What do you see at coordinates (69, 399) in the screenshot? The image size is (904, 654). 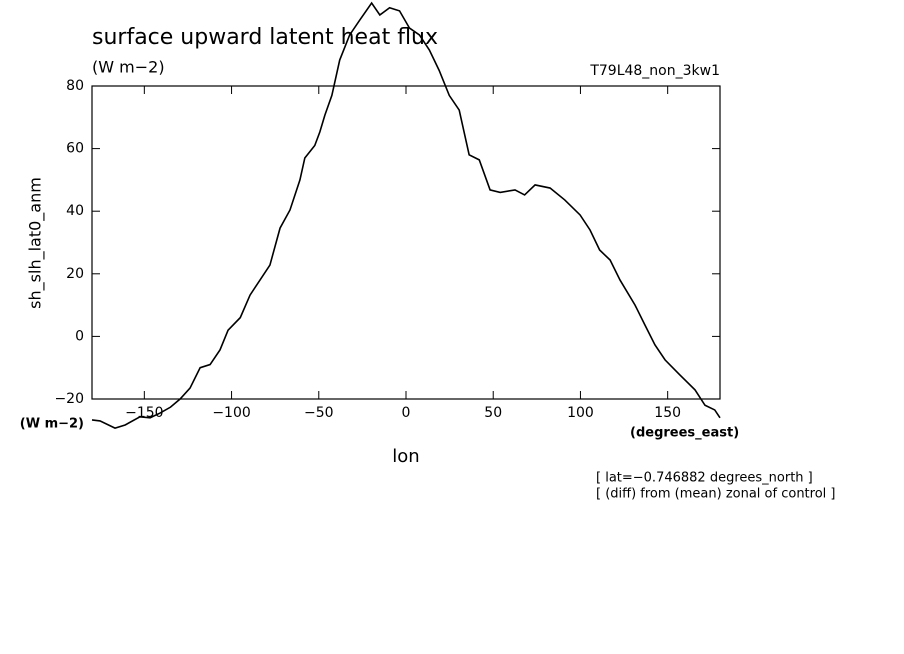 I see `y-tick-label: −20` at bounding box center [69, 399].